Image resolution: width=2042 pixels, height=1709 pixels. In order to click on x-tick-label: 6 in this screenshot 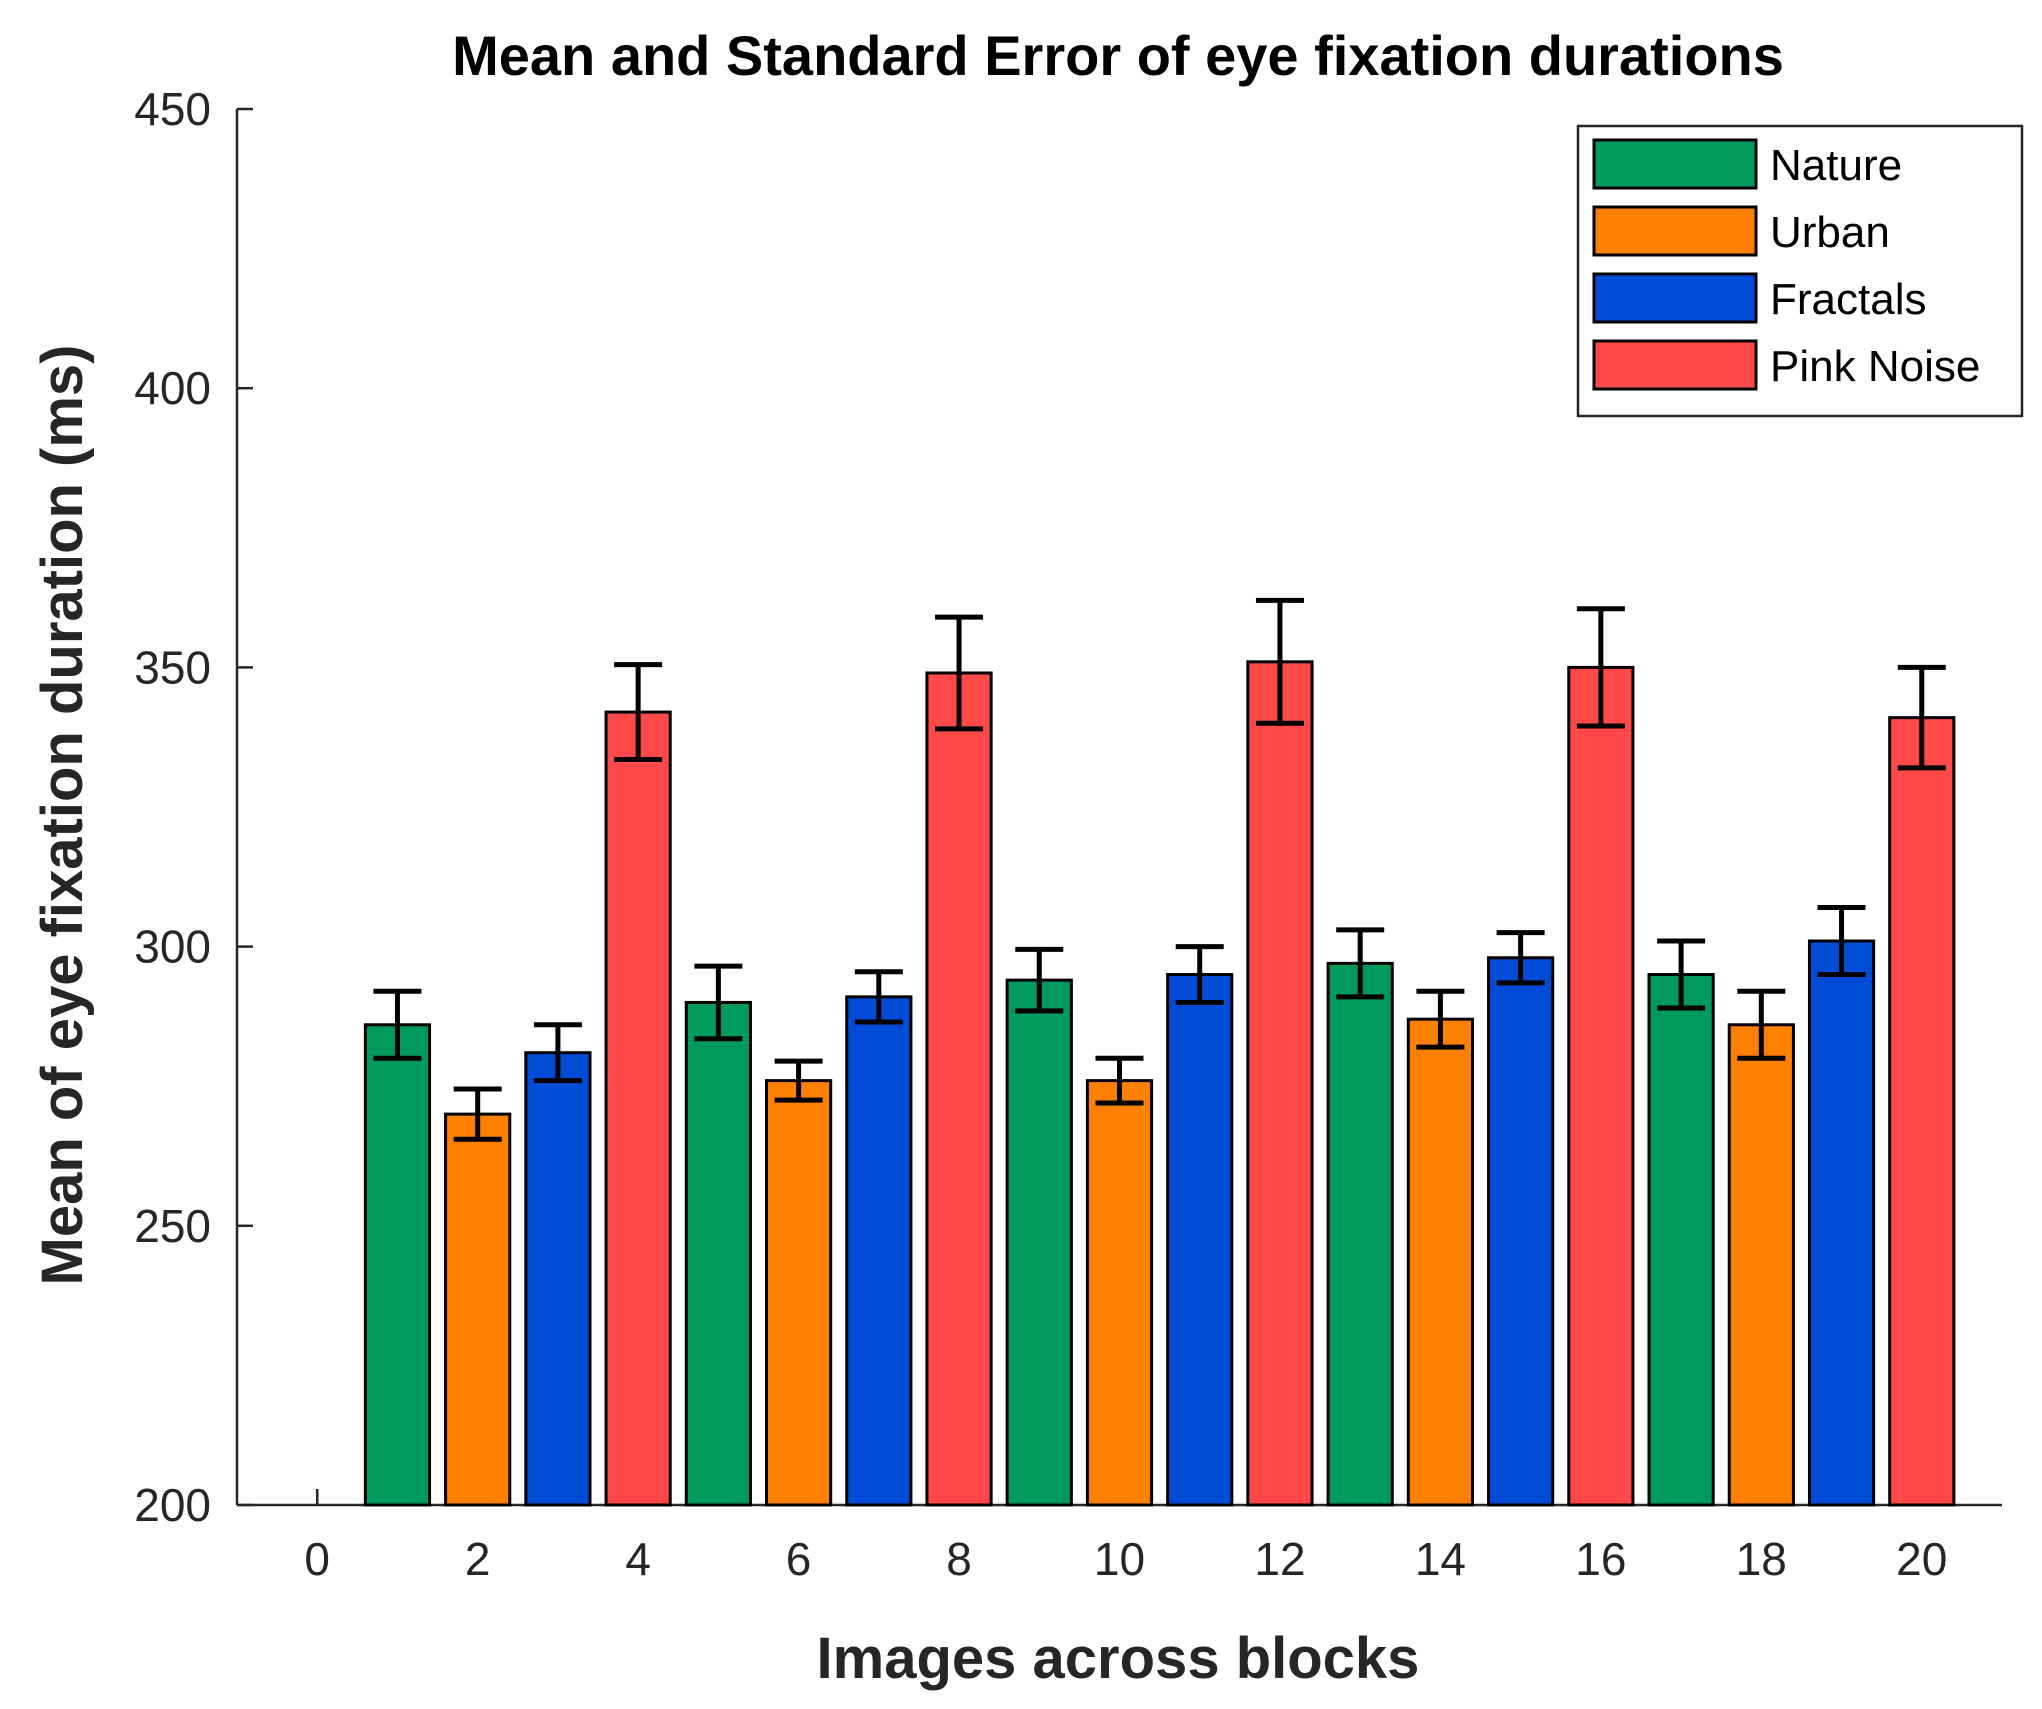, I will do `click(799, 1559)`.